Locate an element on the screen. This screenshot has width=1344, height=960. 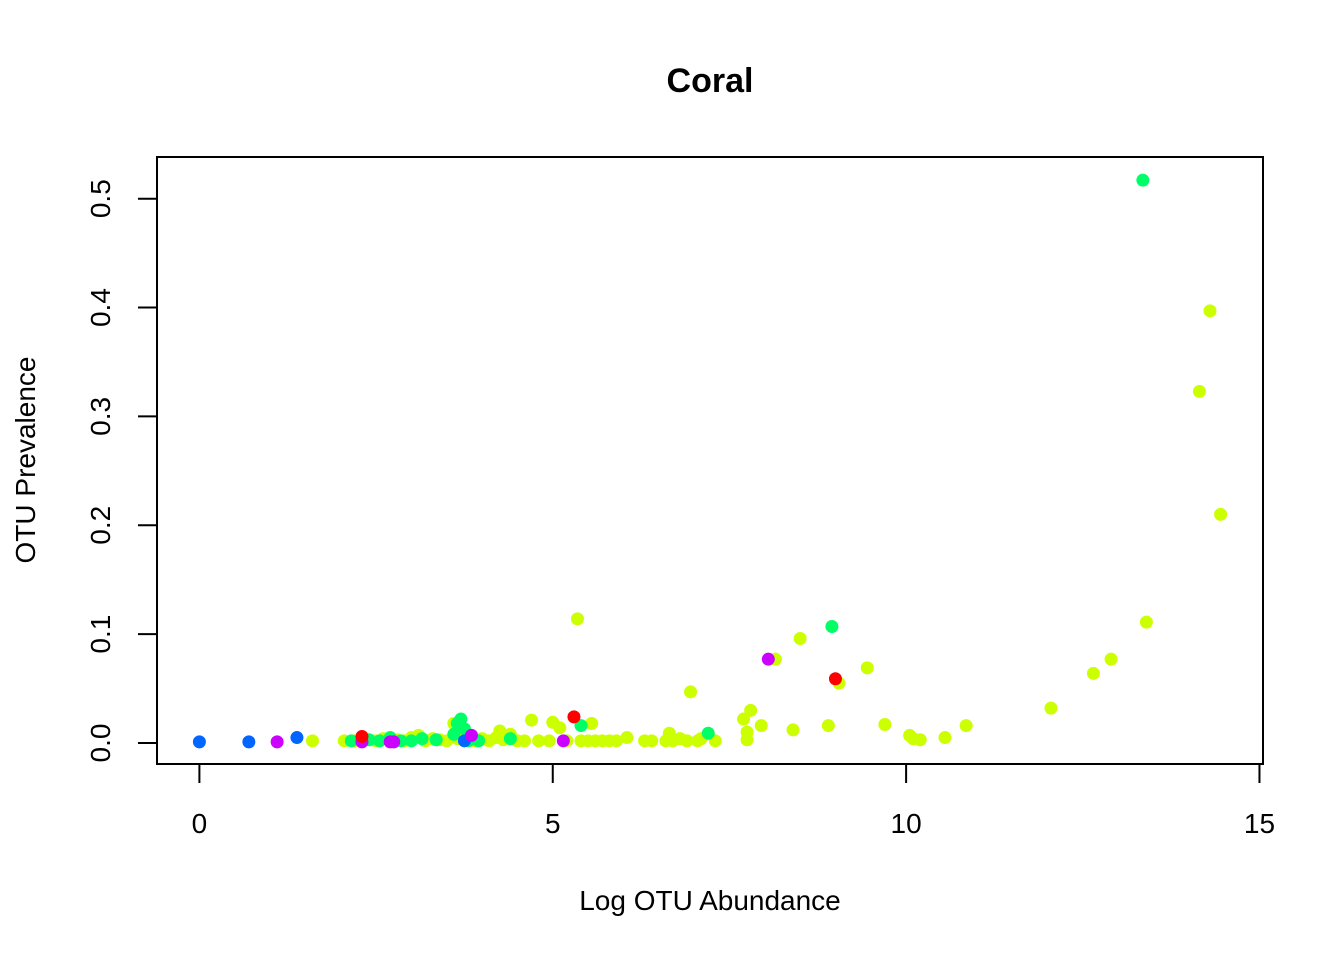
y-tick-label: 0.0 is located at coordinates (100, 743).